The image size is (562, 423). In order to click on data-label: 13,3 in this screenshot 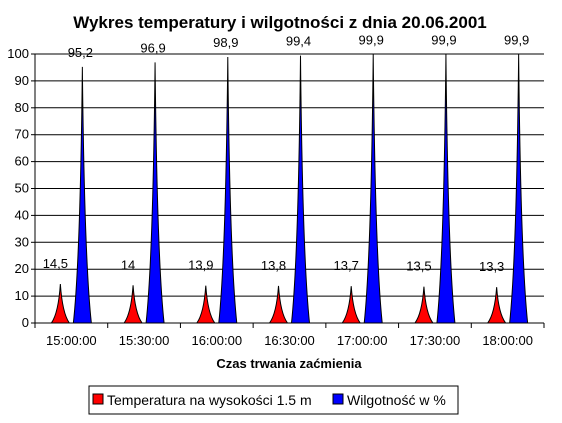, I will do `click(491, 266)`.